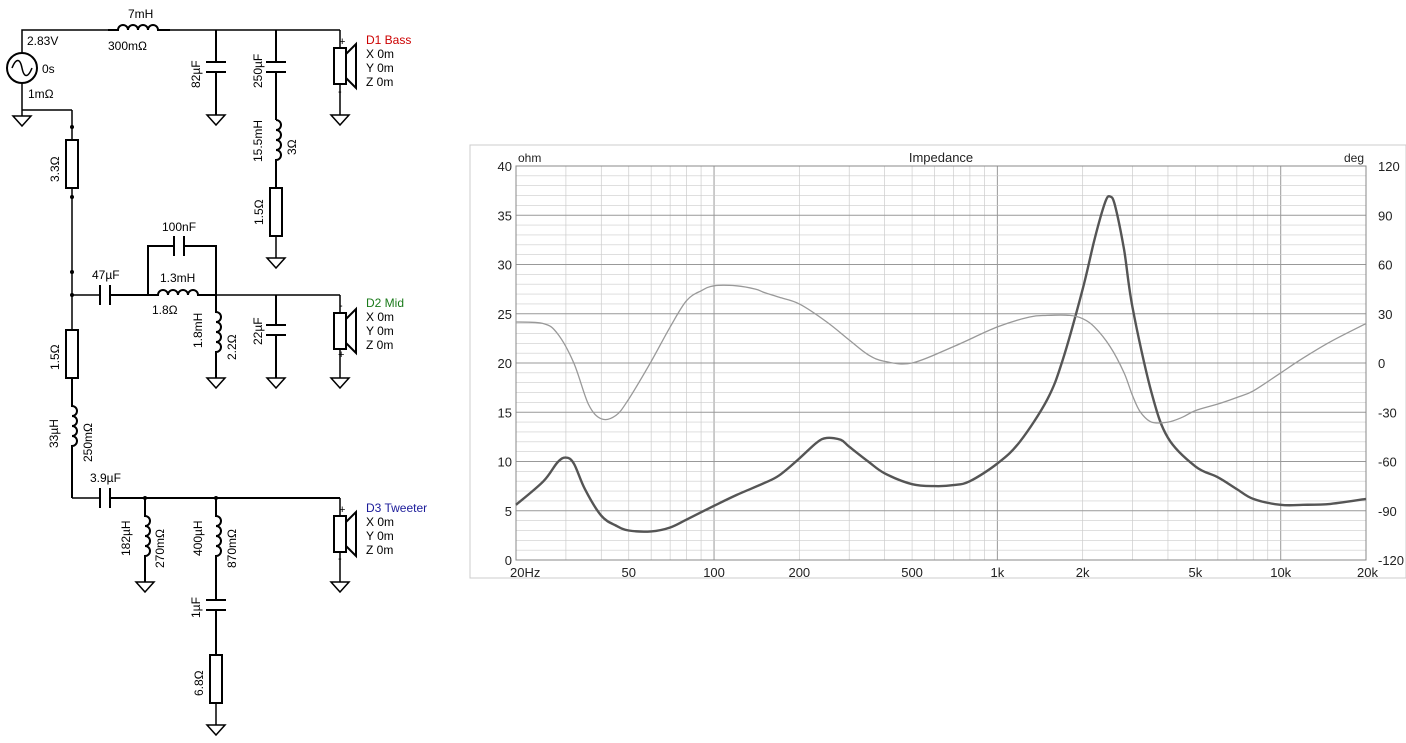 This screenshot has width=1406, height=743. I want to click on sine-wave-icon, so click(22, 68).